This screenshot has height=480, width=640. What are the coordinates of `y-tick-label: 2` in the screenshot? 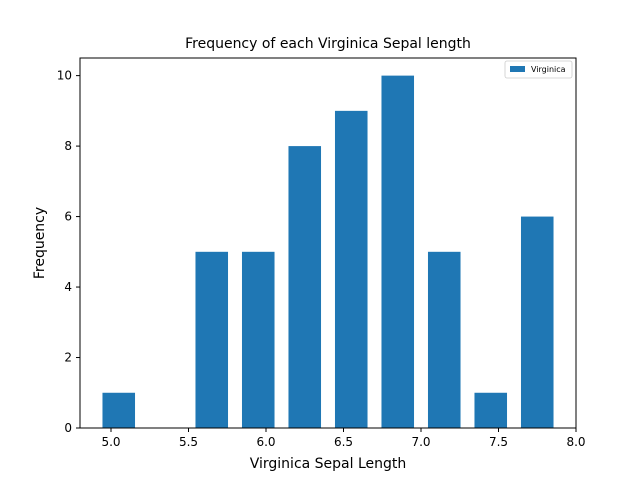 It's located at (68, 358).